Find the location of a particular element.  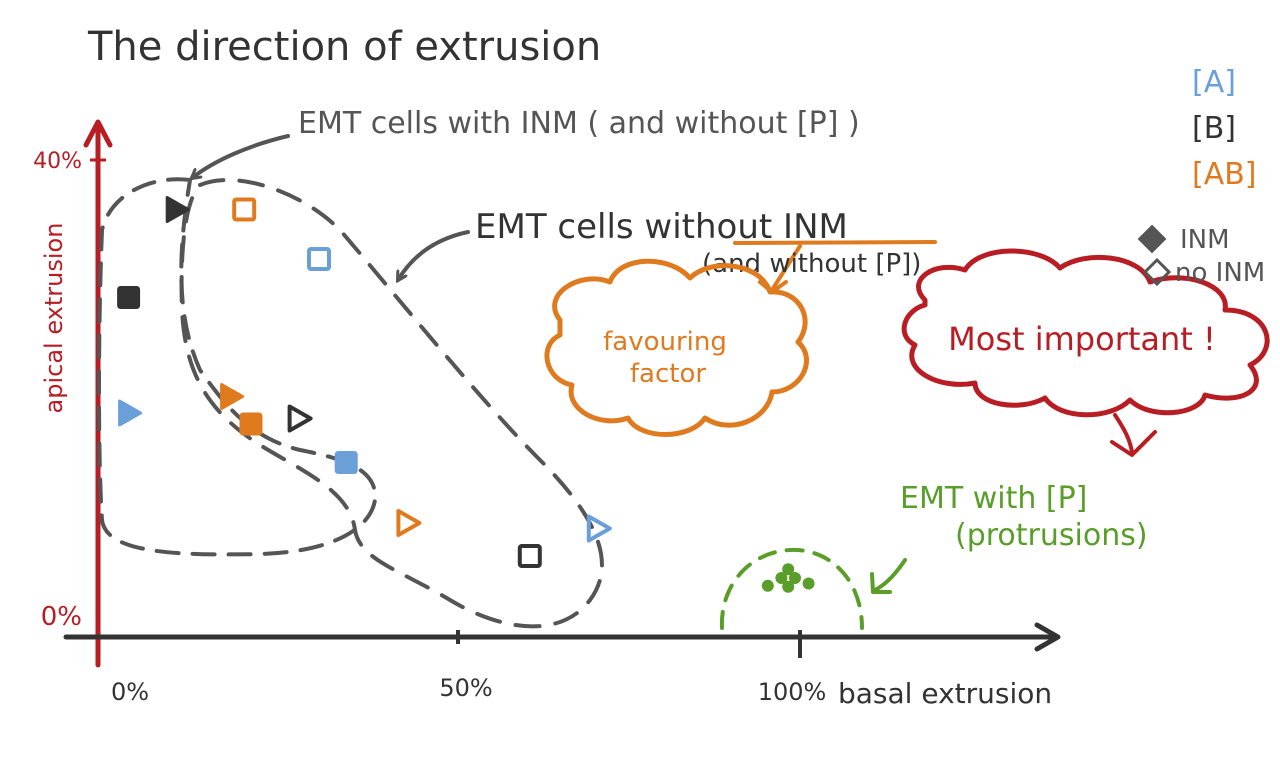

group-outline-inm is located at coordinates (237, 366).